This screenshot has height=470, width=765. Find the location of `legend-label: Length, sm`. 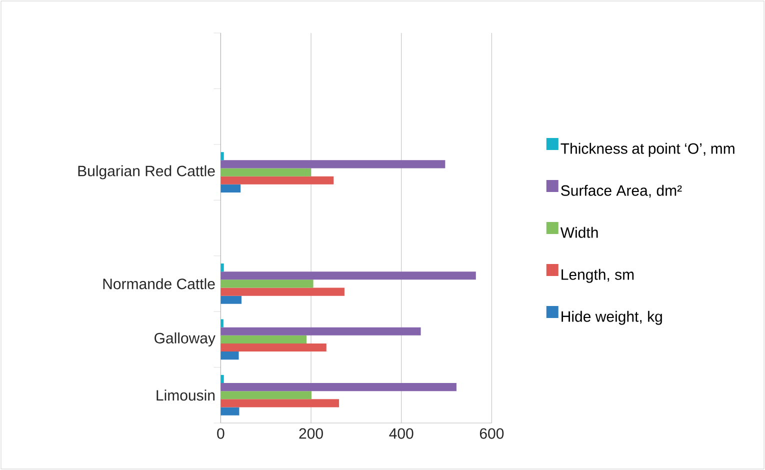

legend-label: Length, sm is located at coordinates (598, 275).